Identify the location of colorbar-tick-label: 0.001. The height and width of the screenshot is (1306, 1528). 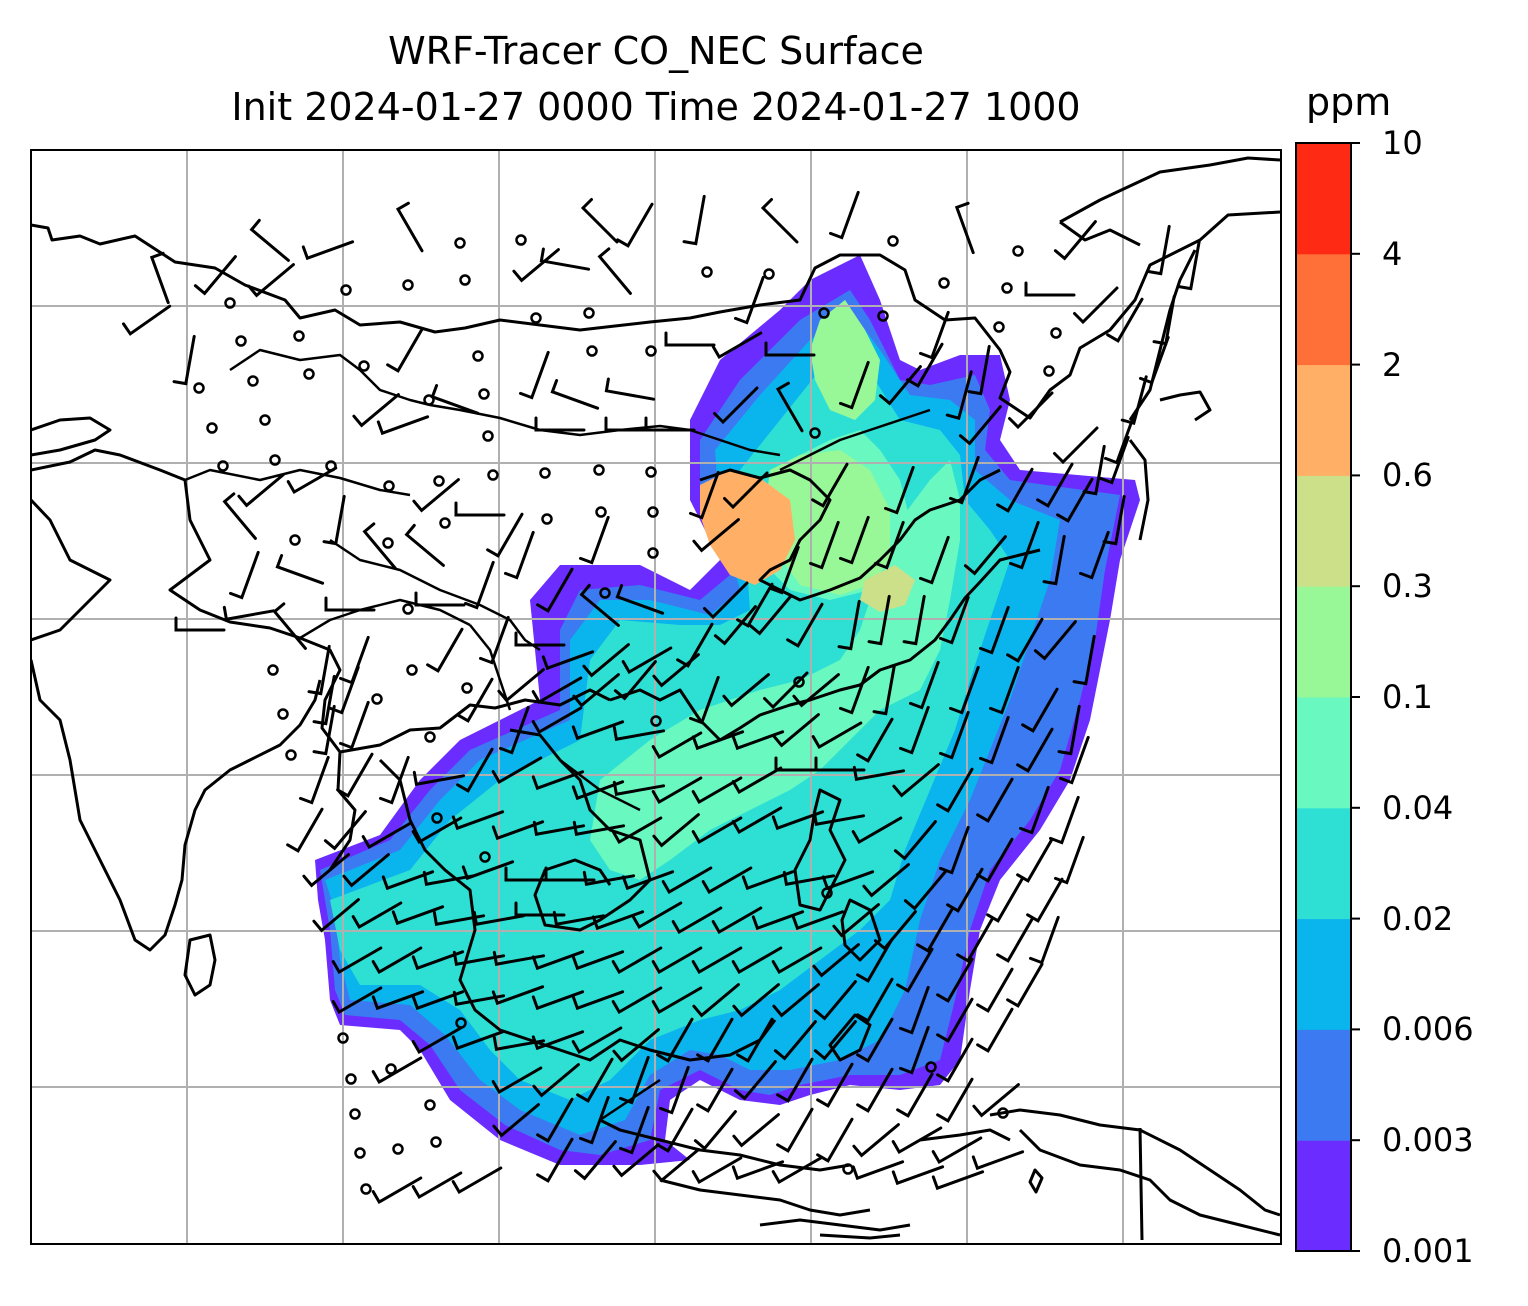
(1428, 1251).